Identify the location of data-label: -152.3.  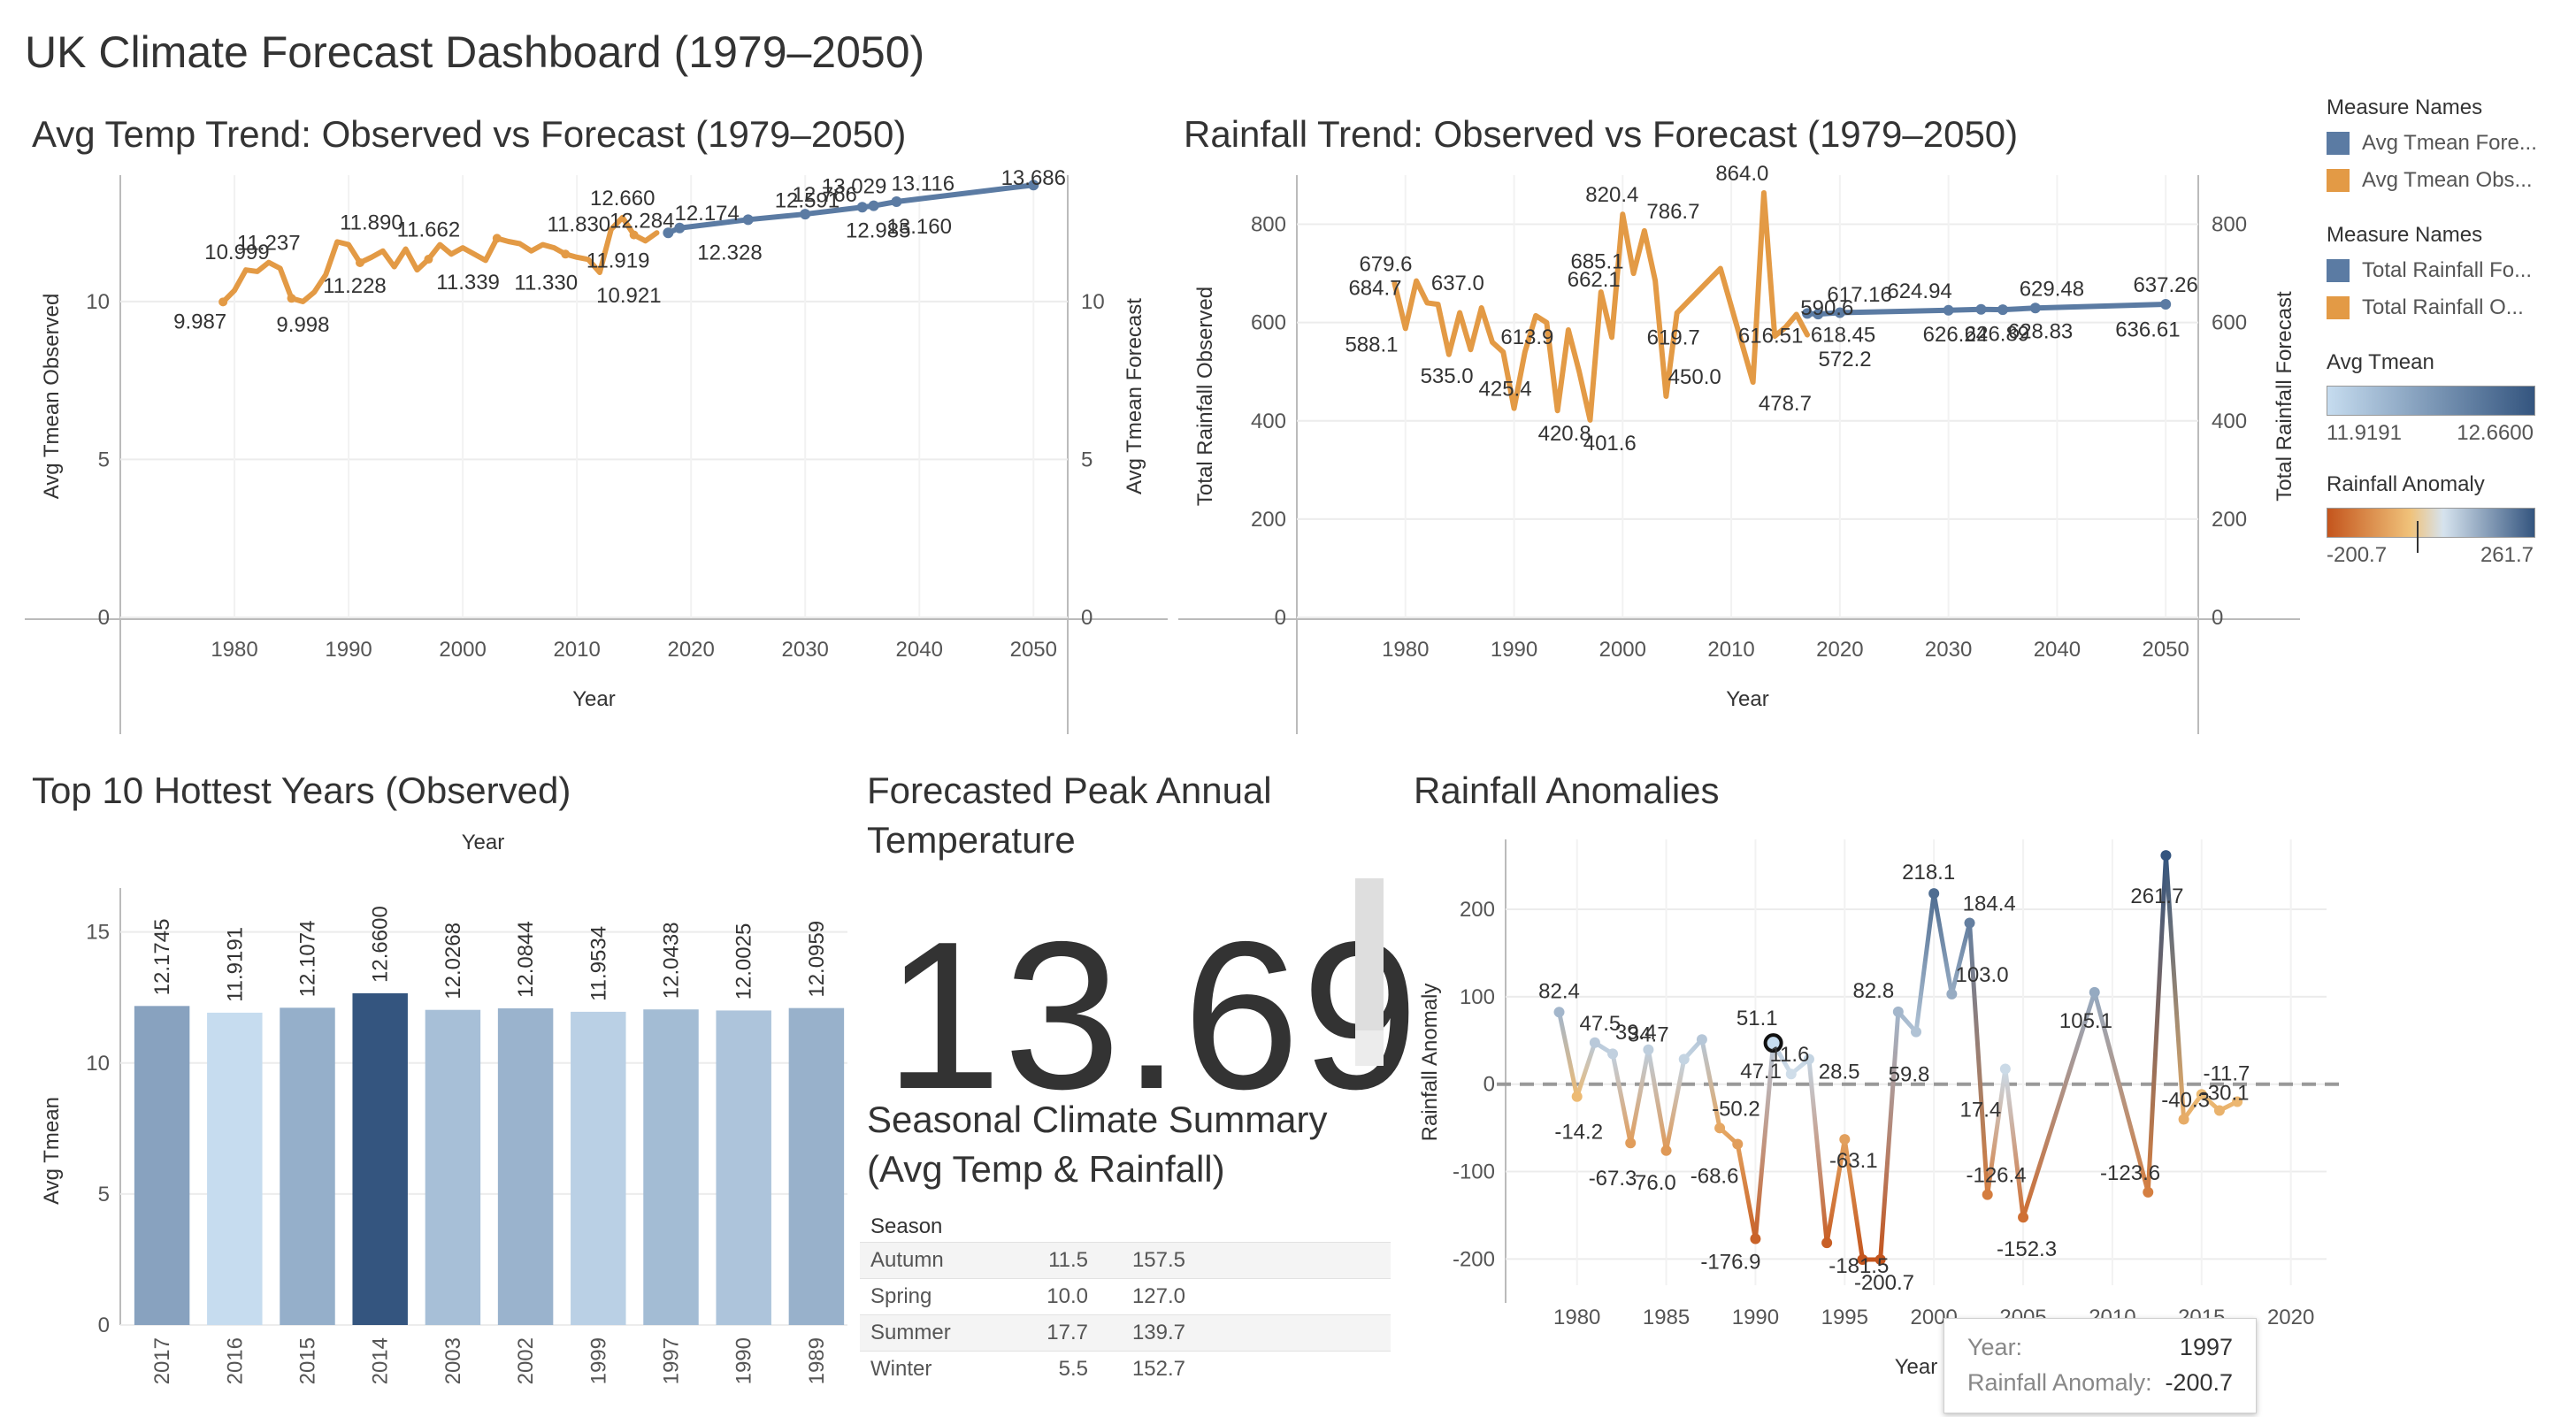
(2027, 1249).